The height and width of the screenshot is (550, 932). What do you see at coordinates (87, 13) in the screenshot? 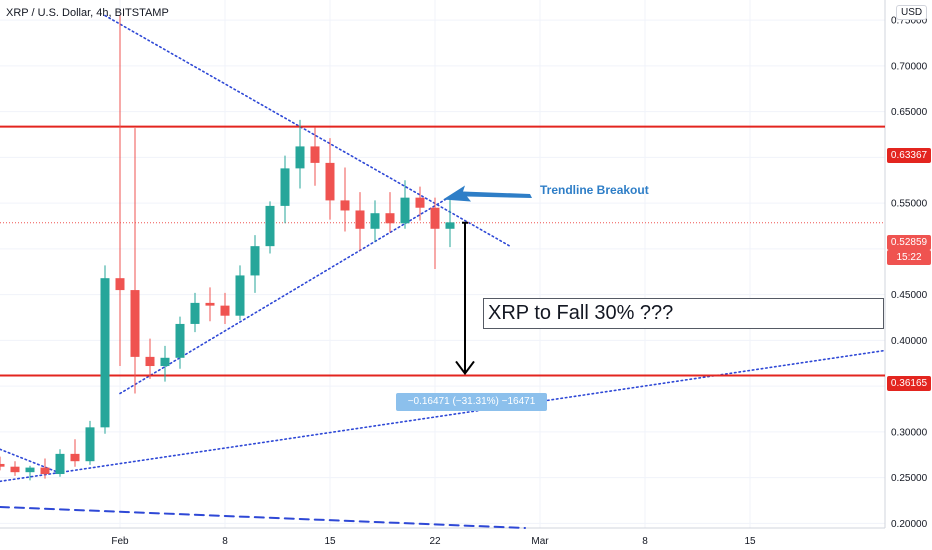
I see `symbol-title: XRP / U.S. Dollar, 4h, BITSTAMP` at bounding box center [87, 13].